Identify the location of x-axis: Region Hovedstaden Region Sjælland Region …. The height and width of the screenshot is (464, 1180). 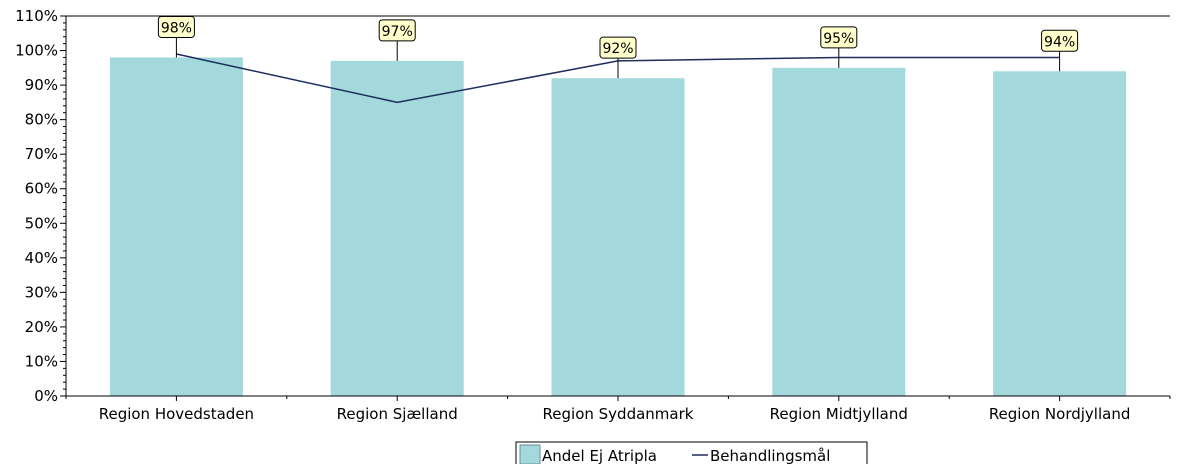
(618, 409).